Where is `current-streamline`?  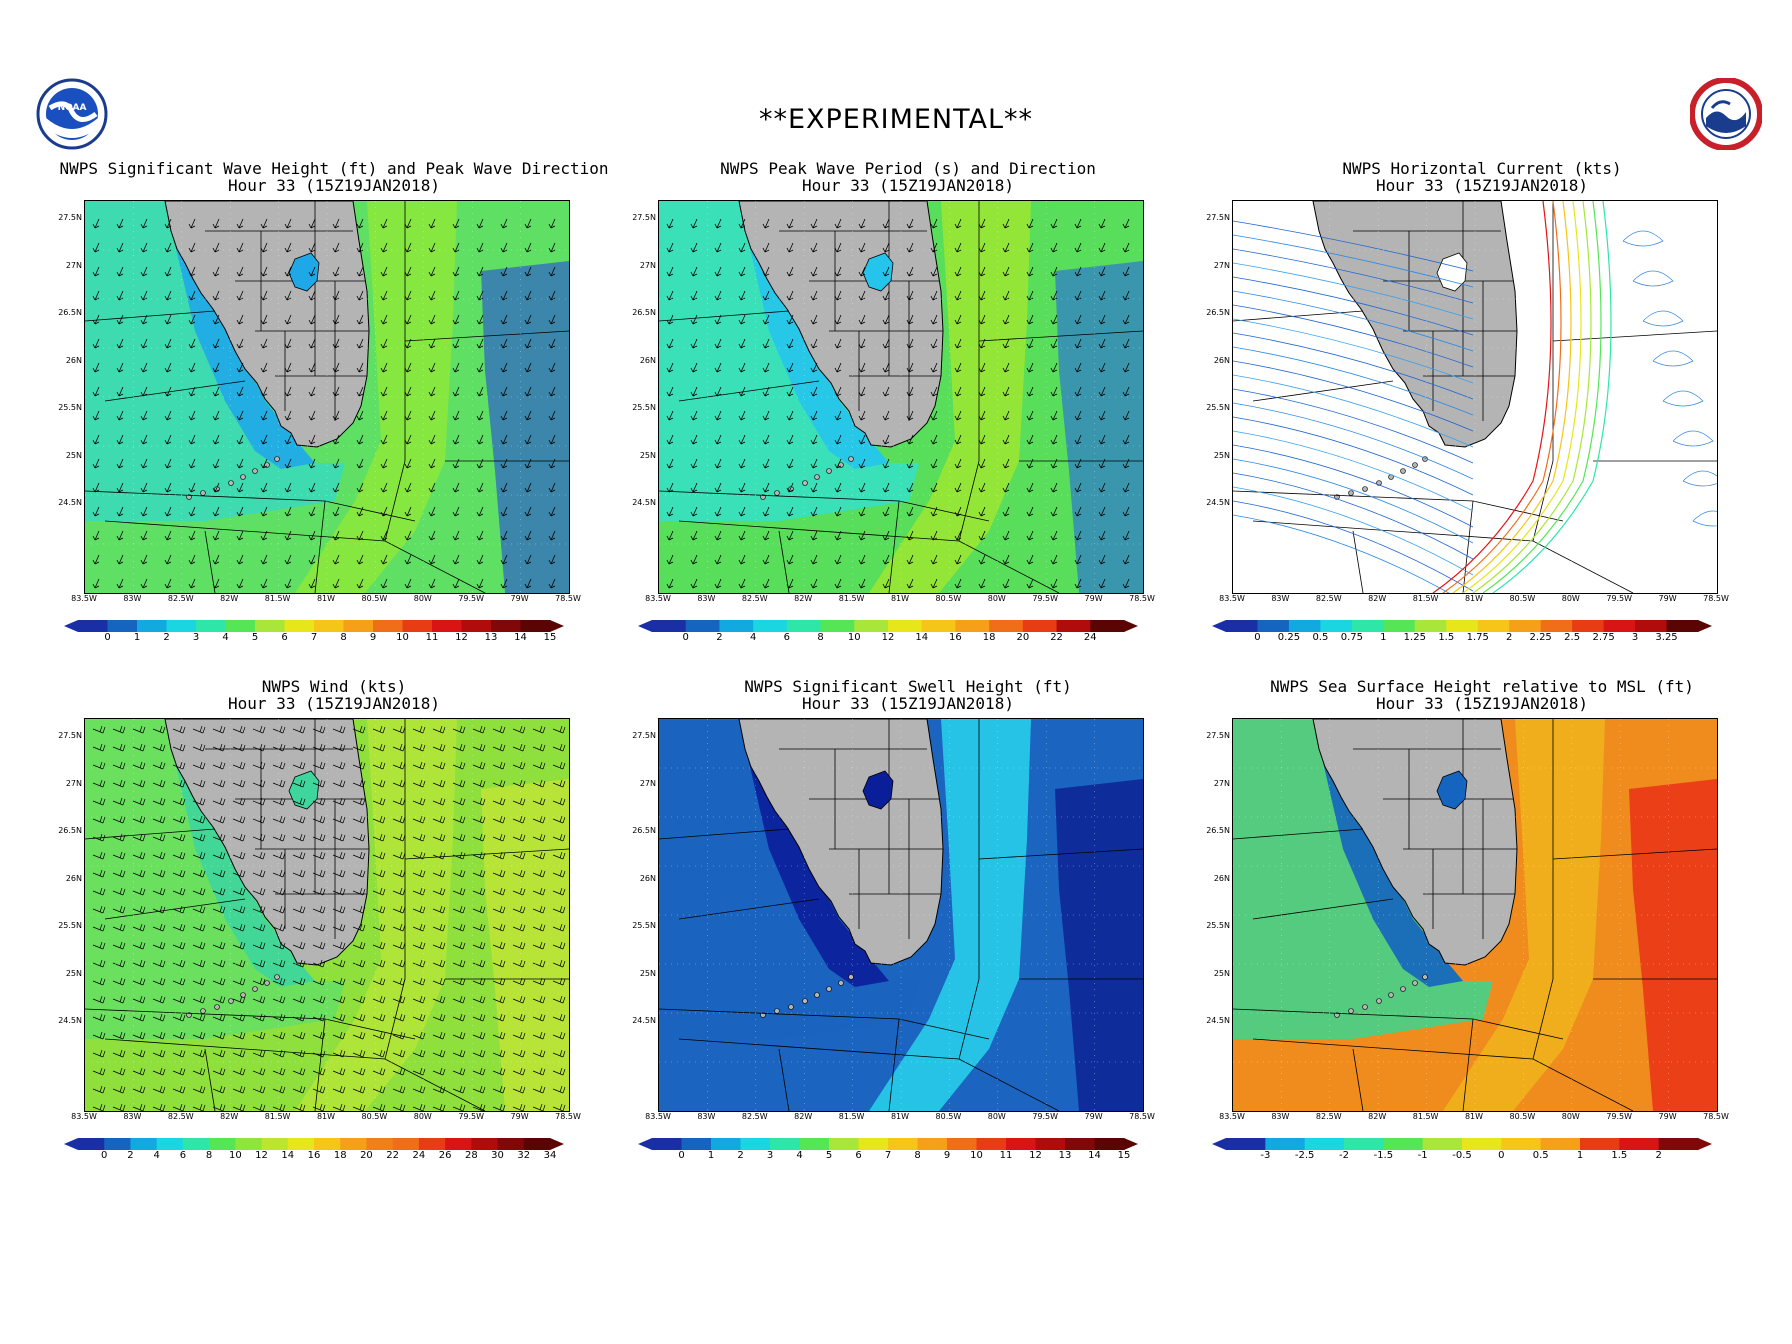 current-streamline is located at coordinates (1353, 501).